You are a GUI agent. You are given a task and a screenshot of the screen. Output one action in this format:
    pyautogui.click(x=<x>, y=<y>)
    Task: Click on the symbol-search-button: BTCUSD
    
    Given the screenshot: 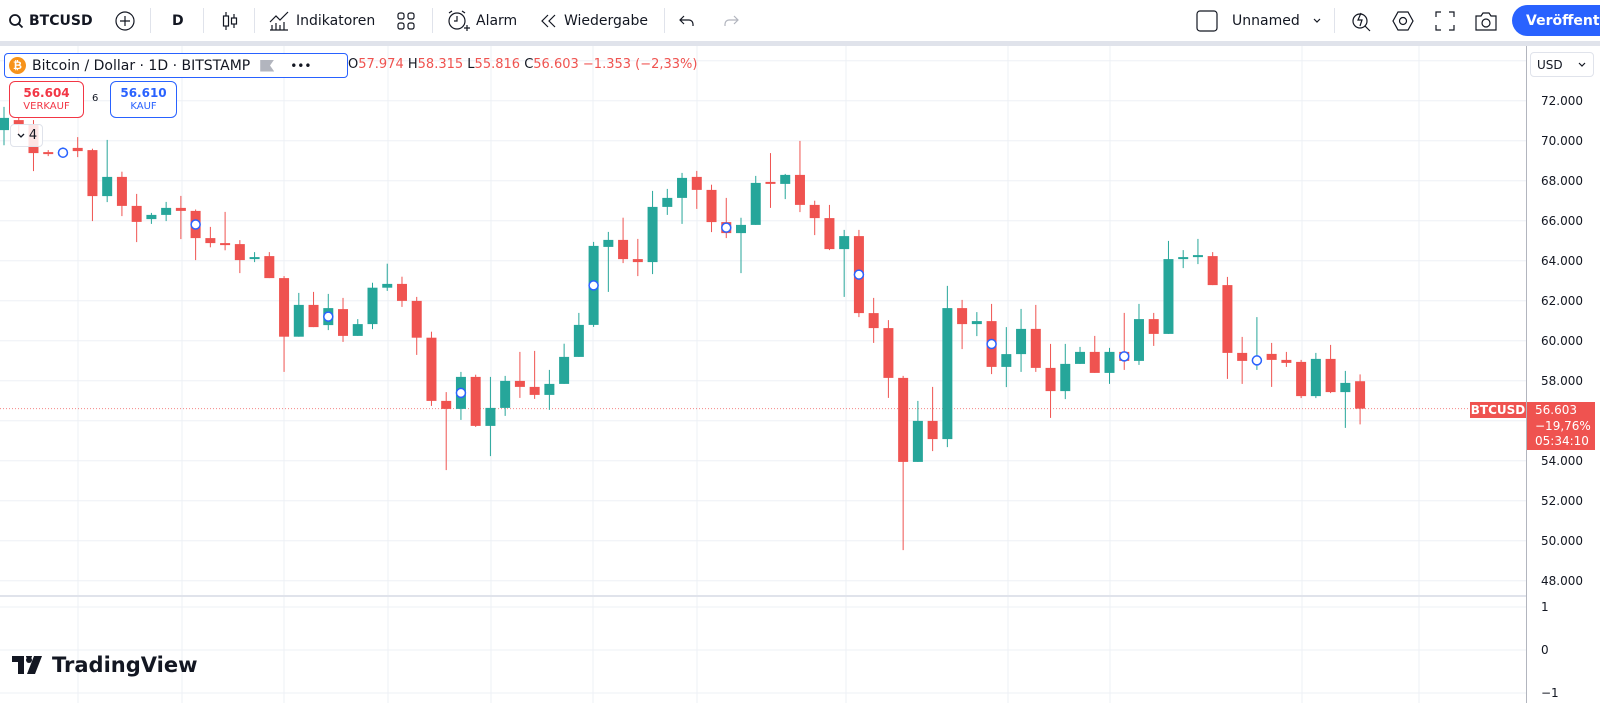 What is the action you would take?
    pyautogui.click(x=50, y=20)
    